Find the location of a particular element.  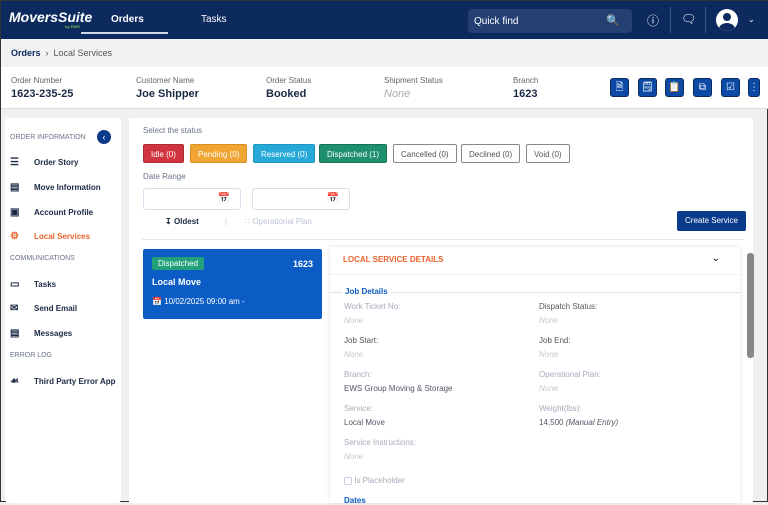

label: Order Number is located at coordinates (37, 80).